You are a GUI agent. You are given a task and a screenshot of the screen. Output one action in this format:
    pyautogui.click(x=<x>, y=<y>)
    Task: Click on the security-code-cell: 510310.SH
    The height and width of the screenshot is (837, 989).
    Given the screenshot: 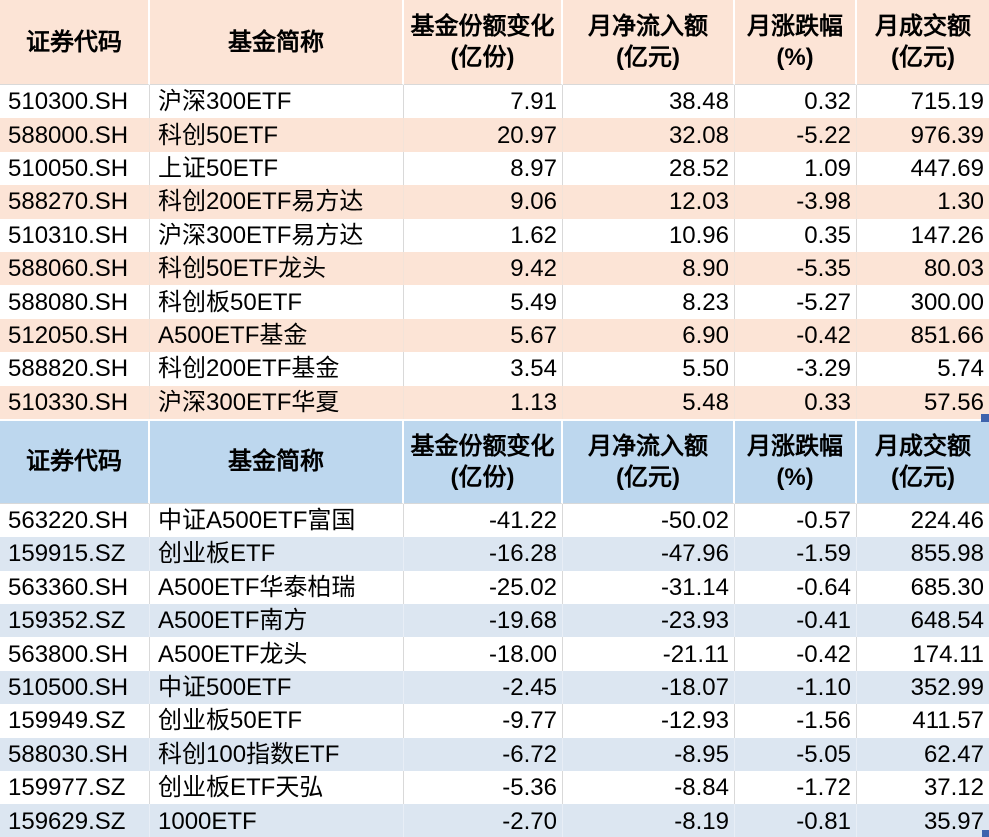 What is the action you would take?
    pyautogui.click(x=75, y=235)
    